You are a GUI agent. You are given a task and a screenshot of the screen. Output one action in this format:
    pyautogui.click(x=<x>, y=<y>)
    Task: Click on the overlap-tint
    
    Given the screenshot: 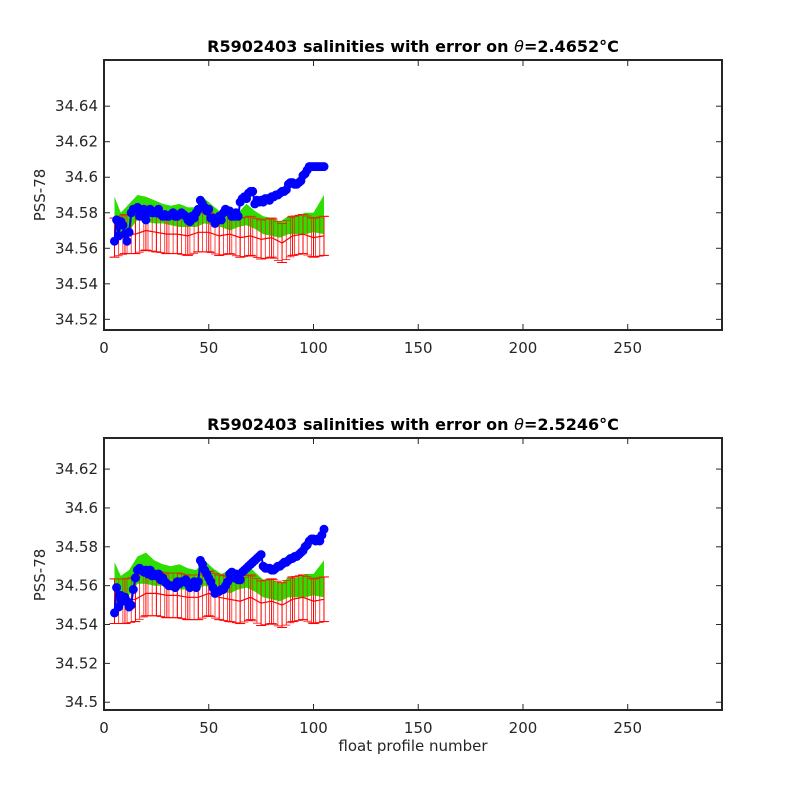 What is the action you would take?
    pyautogui.click(x=219, y=579)
    